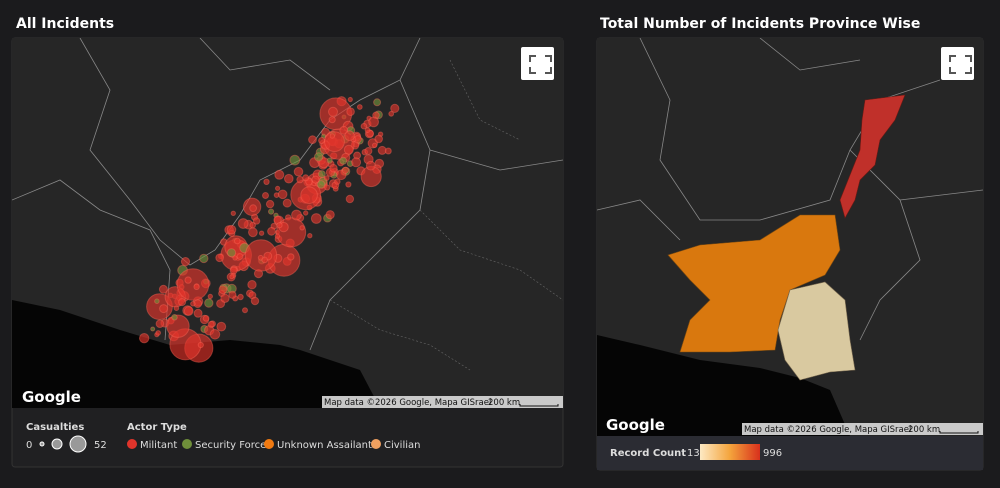 This screenshot has width=1000, height=488. I want to click on incident-points, so click(269, 229).